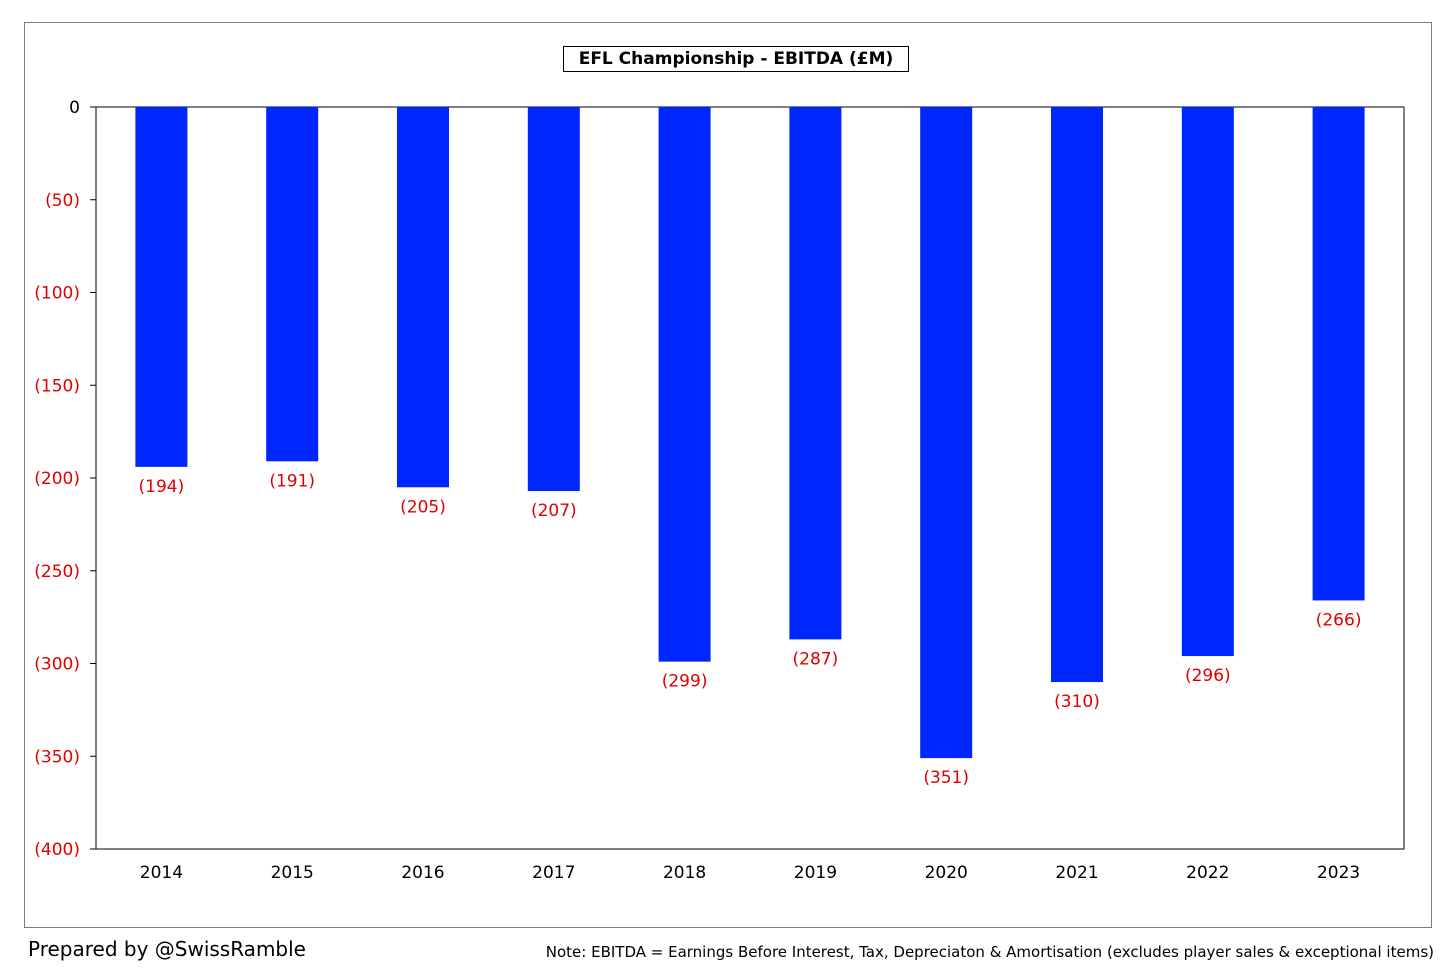  Describe the element at coordinates (816, 659) in the screenshot. I see `data-label: (287)` at that location.